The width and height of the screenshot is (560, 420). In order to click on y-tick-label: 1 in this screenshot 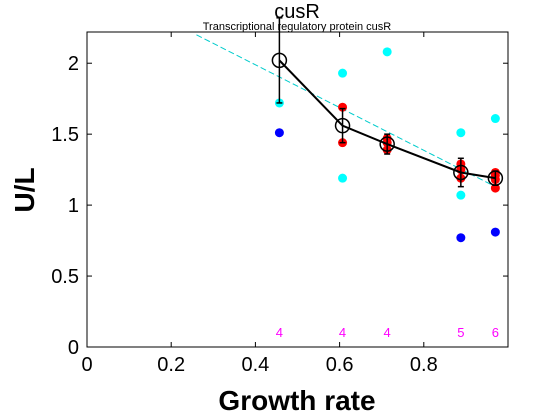, I will do `click(73, 206)`.